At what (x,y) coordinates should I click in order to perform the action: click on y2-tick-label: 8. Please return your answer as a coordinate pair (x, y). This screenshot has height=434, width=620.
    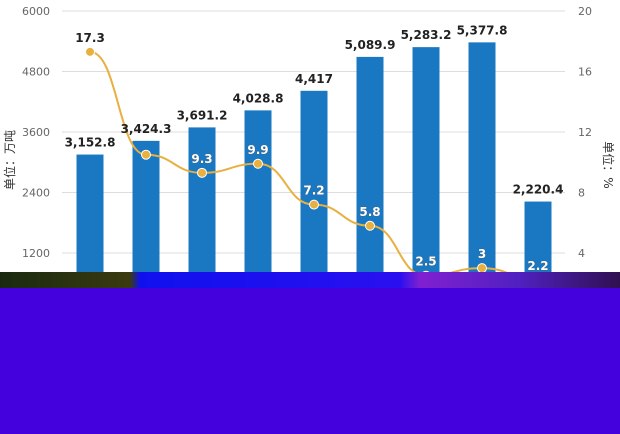
    Looking at the image, I should click on (581, 193).